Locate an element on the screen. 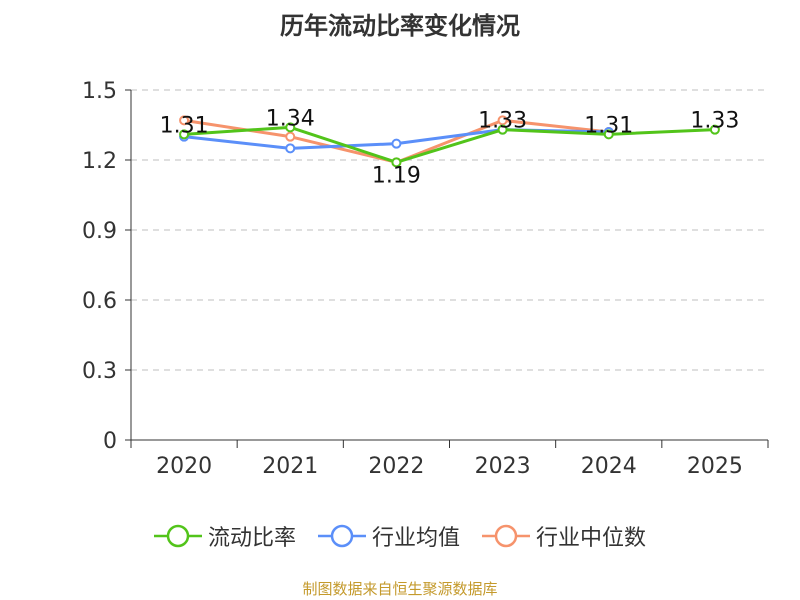 The width and height of the screenshot is (800, 600). x-tick-label: 2024 is located at coordinates (609, 466).